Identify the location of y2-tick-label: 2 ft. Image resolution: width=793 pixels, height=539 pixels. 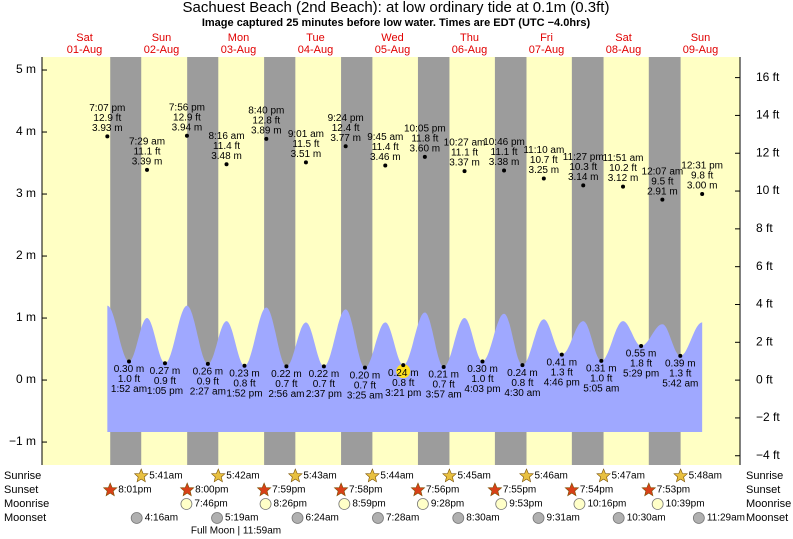
(764, 341).